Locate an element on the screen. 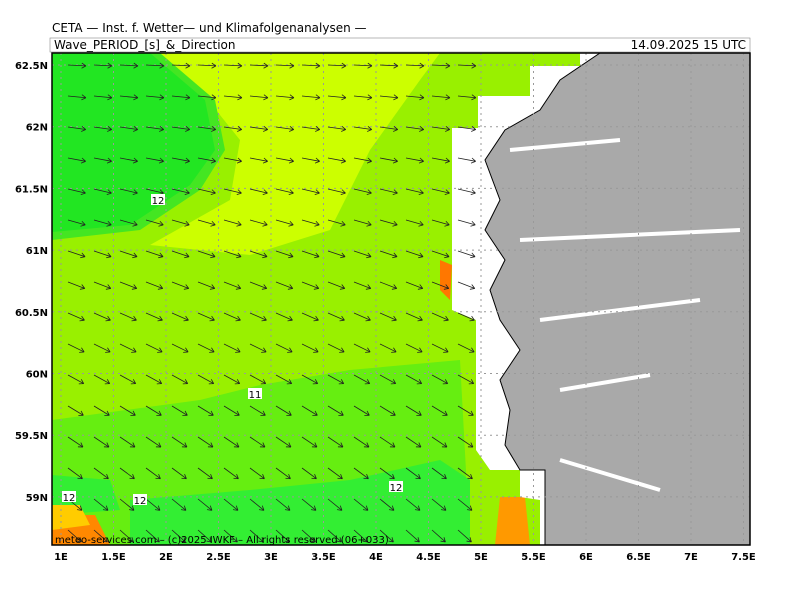  field-yellow is located at coordinates (295, 154).